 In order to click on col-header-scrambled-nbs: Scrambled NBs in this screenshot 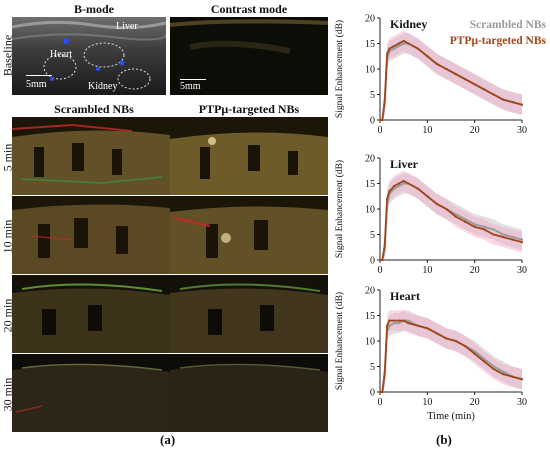, I will do `click(94, 109)`.